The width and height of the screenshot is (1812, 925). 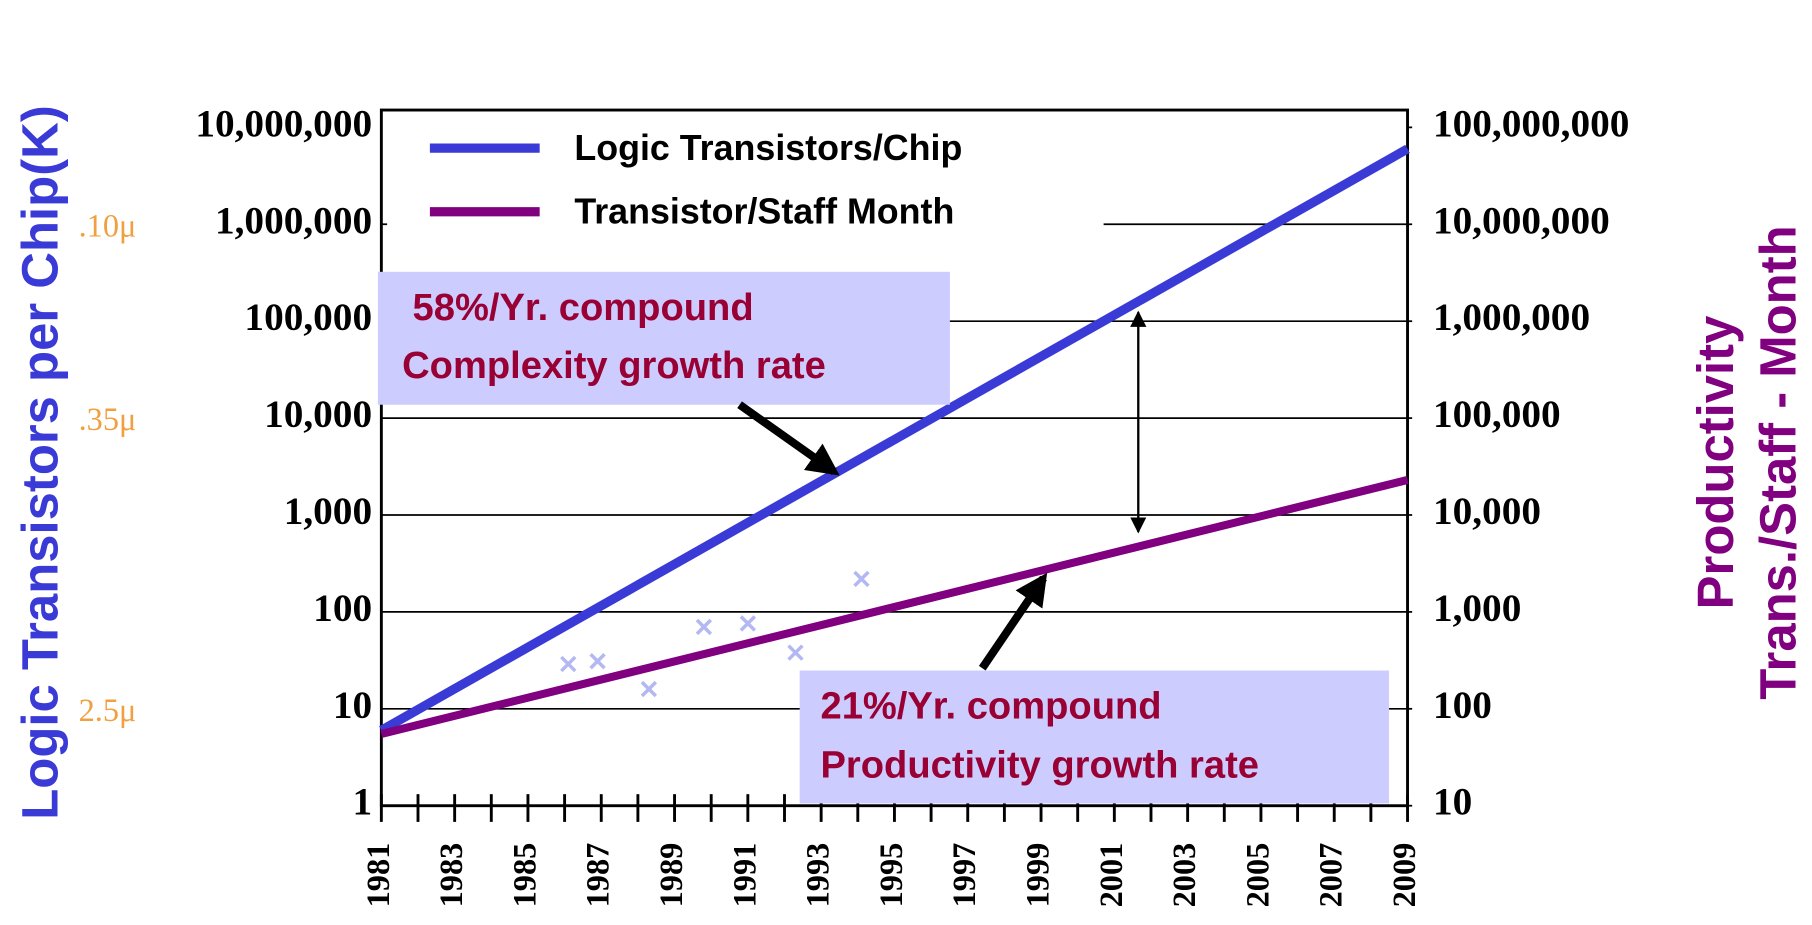 I want to click on y2-tick-label: 100,000,000, so click(x=1531, y=123).